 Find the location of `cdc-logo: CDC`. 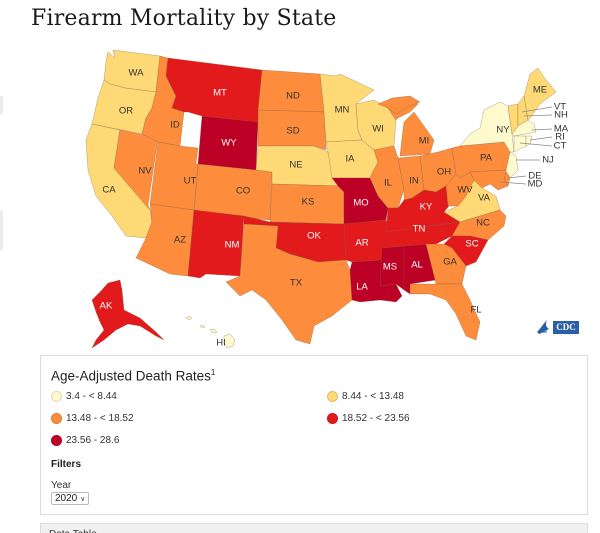

cdc-logo: CDC is located at coordinates (558, 327).